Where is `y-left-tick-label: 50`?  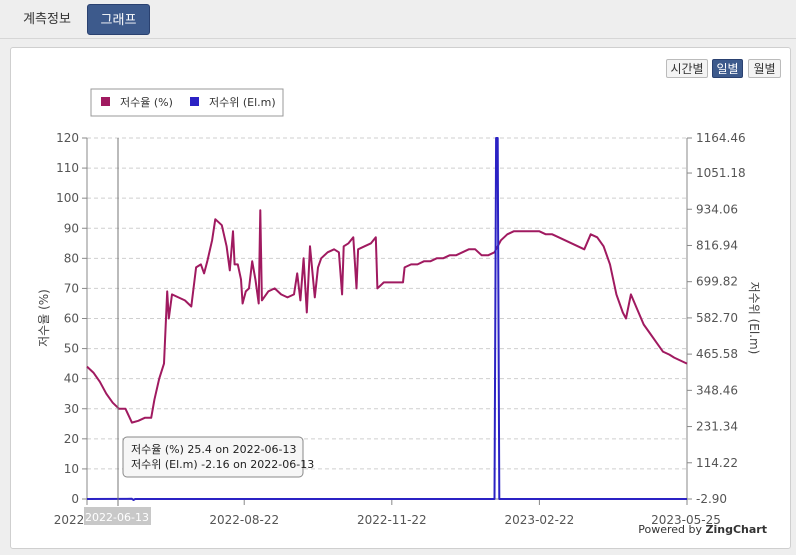
y-left-tick-label: 50 is located at coordinates (71, 349).